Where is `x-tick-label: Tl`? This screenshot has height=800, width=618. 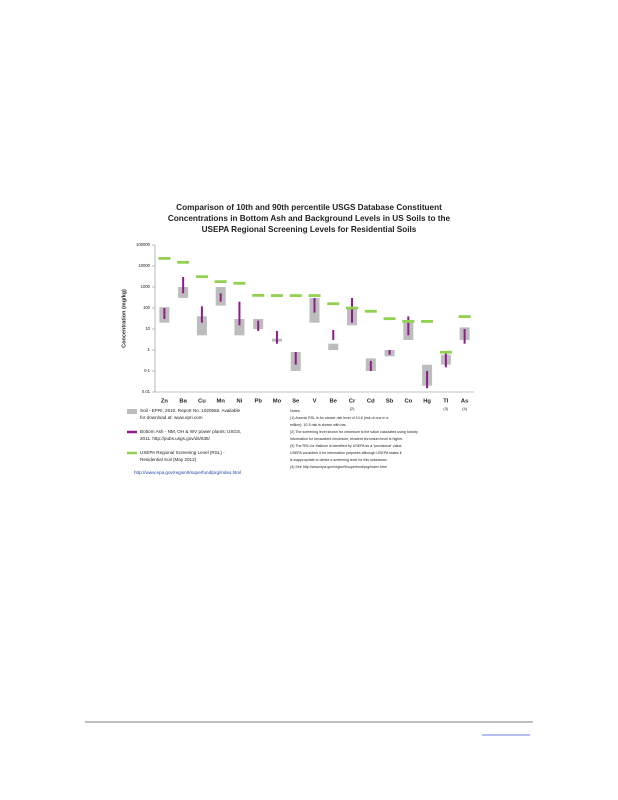
x-tick-label: Tl is located at coordinates (446, 402).